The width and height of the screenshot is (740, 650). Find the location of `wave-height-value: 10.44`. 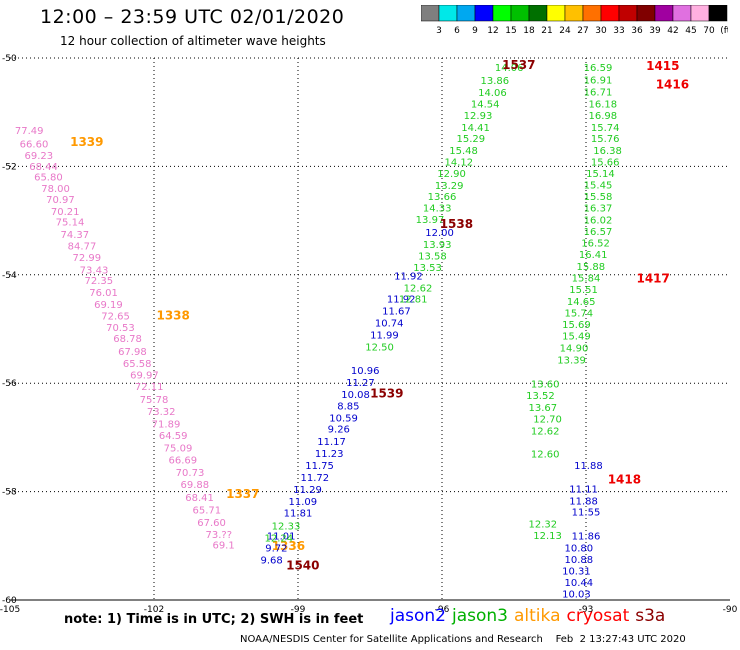

wave-height-value: 10.44 is located at coordinates (578, 583).